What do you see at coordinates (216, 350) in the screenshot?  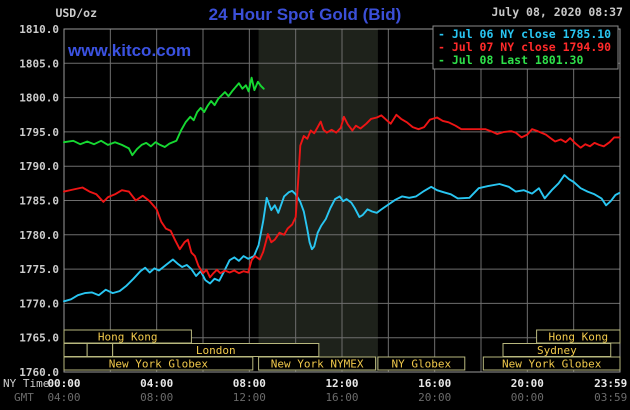 I see `session-label: London` at bounding box center [216, 350].